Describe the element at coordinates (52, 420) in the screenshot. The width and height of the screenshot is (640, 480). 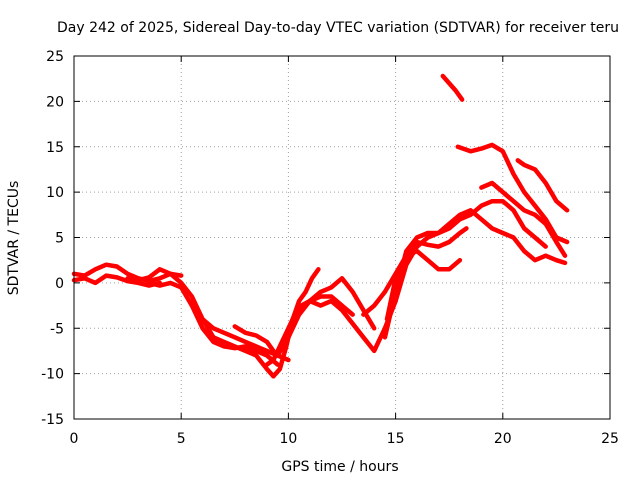
I see `y-tick-label: -15` at that location.